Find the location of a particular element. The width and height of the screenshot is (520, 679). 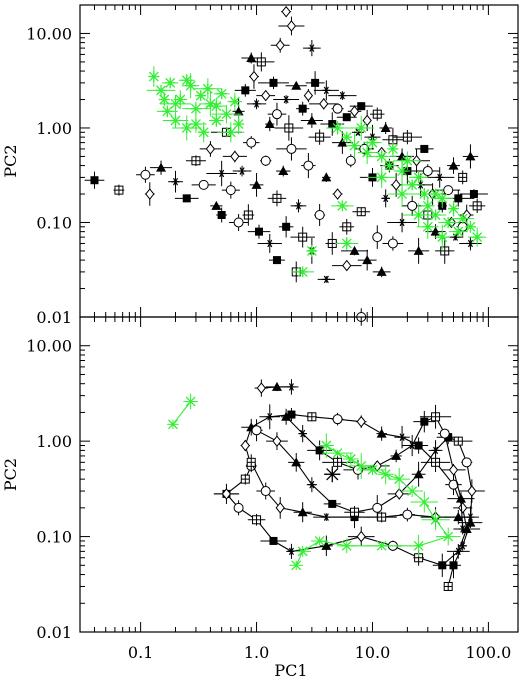

series-black is located at coordinates (276, 388).